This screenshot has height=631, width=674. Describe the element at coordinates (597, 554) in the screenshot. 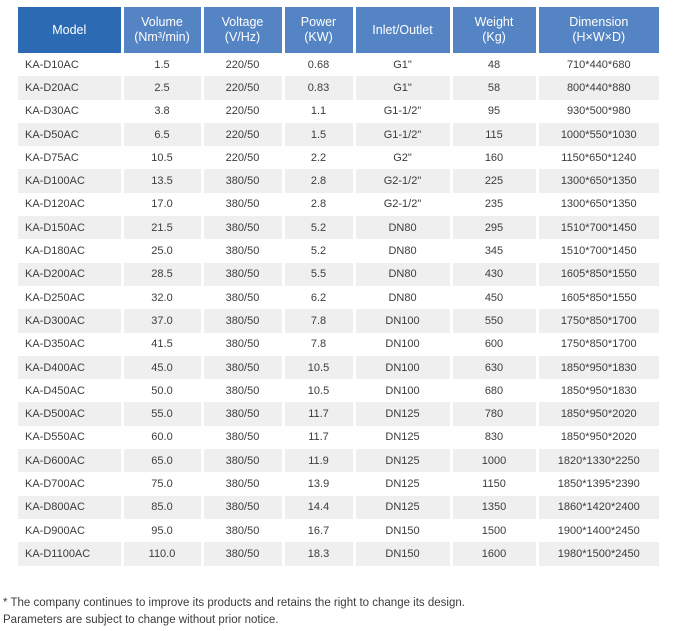

I see `cell-dimension: 1980*1500*2450` at that location.